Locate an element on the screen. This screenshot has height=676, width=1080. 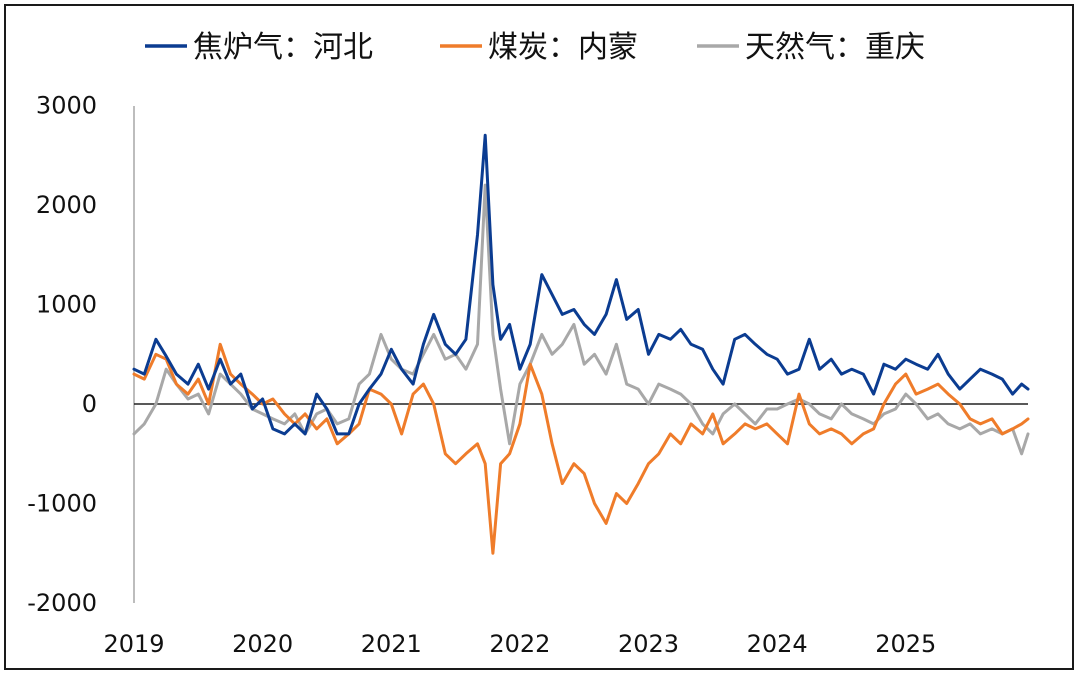
x-tick-label: 2021 is located at coordinates (391, 644).